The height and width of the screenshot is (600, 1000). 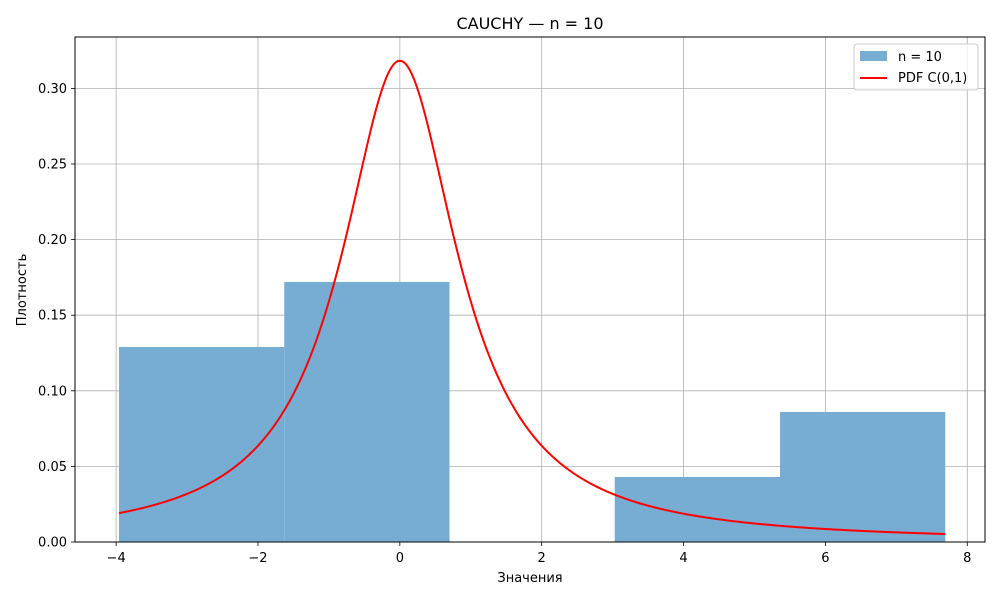 I want to click on y-tick-label: 0.20, so click(x=52, y=240).